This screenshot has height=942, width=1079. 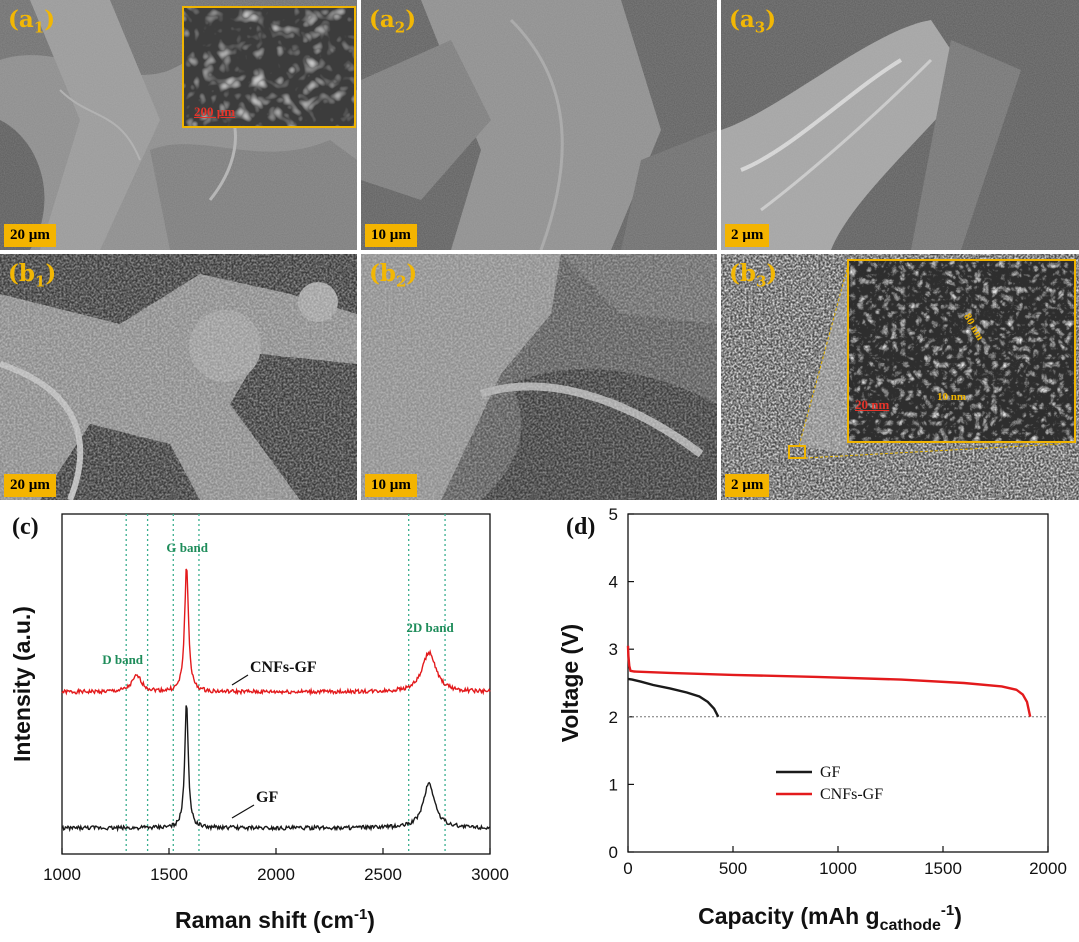 What do you see at coordinates (673, 697) in the screenshot?
I see `voltage-series-gf` at bounding box center [673, 697].